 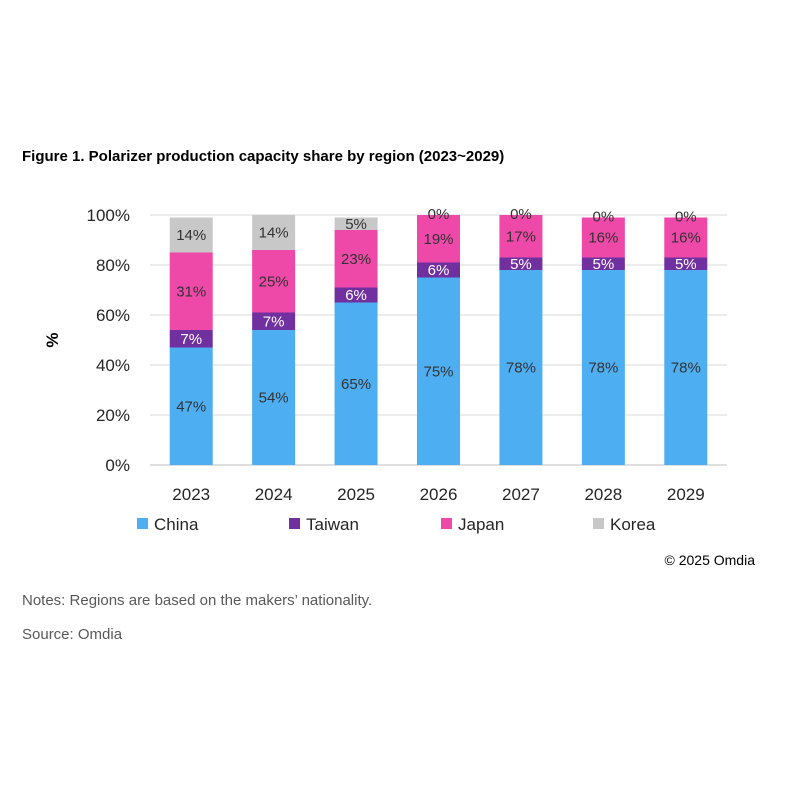 I want to click on legend-swatch-taiwan, so click(x=294, y=523).